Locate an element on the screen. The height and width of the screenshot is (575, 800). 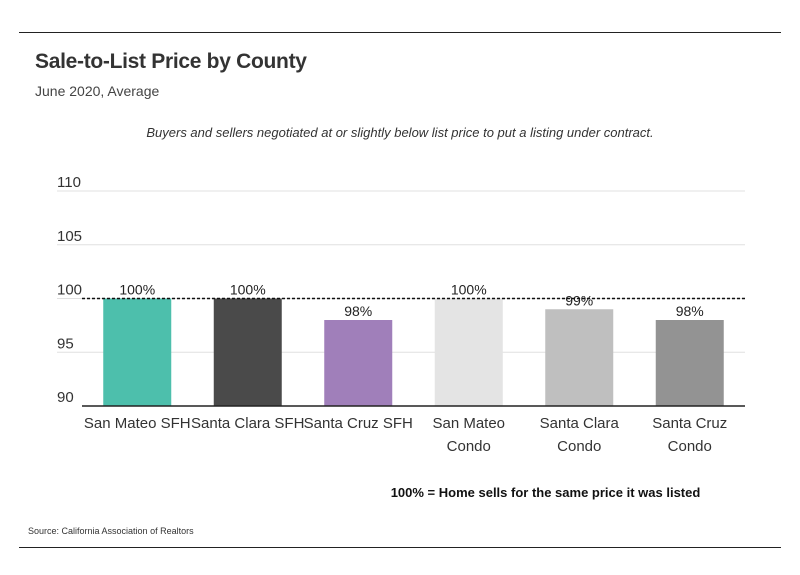
top-rule is located at coordinates (400, 32).